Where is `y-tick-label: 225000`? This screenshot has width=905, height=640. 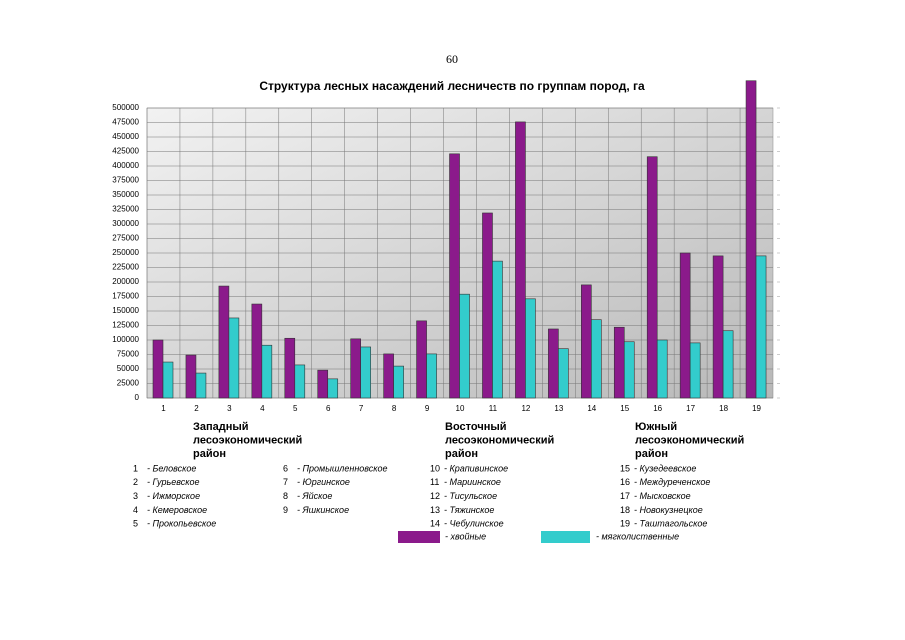 y-tick-label: 225000 is located at coordinates (125, 267).